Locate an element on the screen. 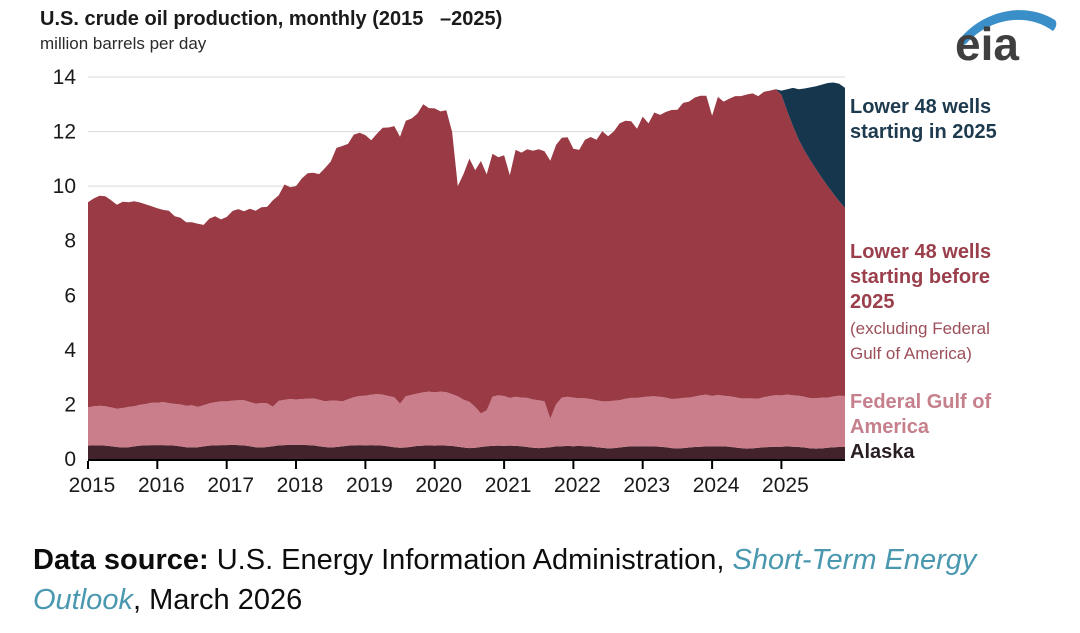  legend-lower48-before-2025-label: Lower 48 wells starting before 2025 is located at coordinates (921, 277).